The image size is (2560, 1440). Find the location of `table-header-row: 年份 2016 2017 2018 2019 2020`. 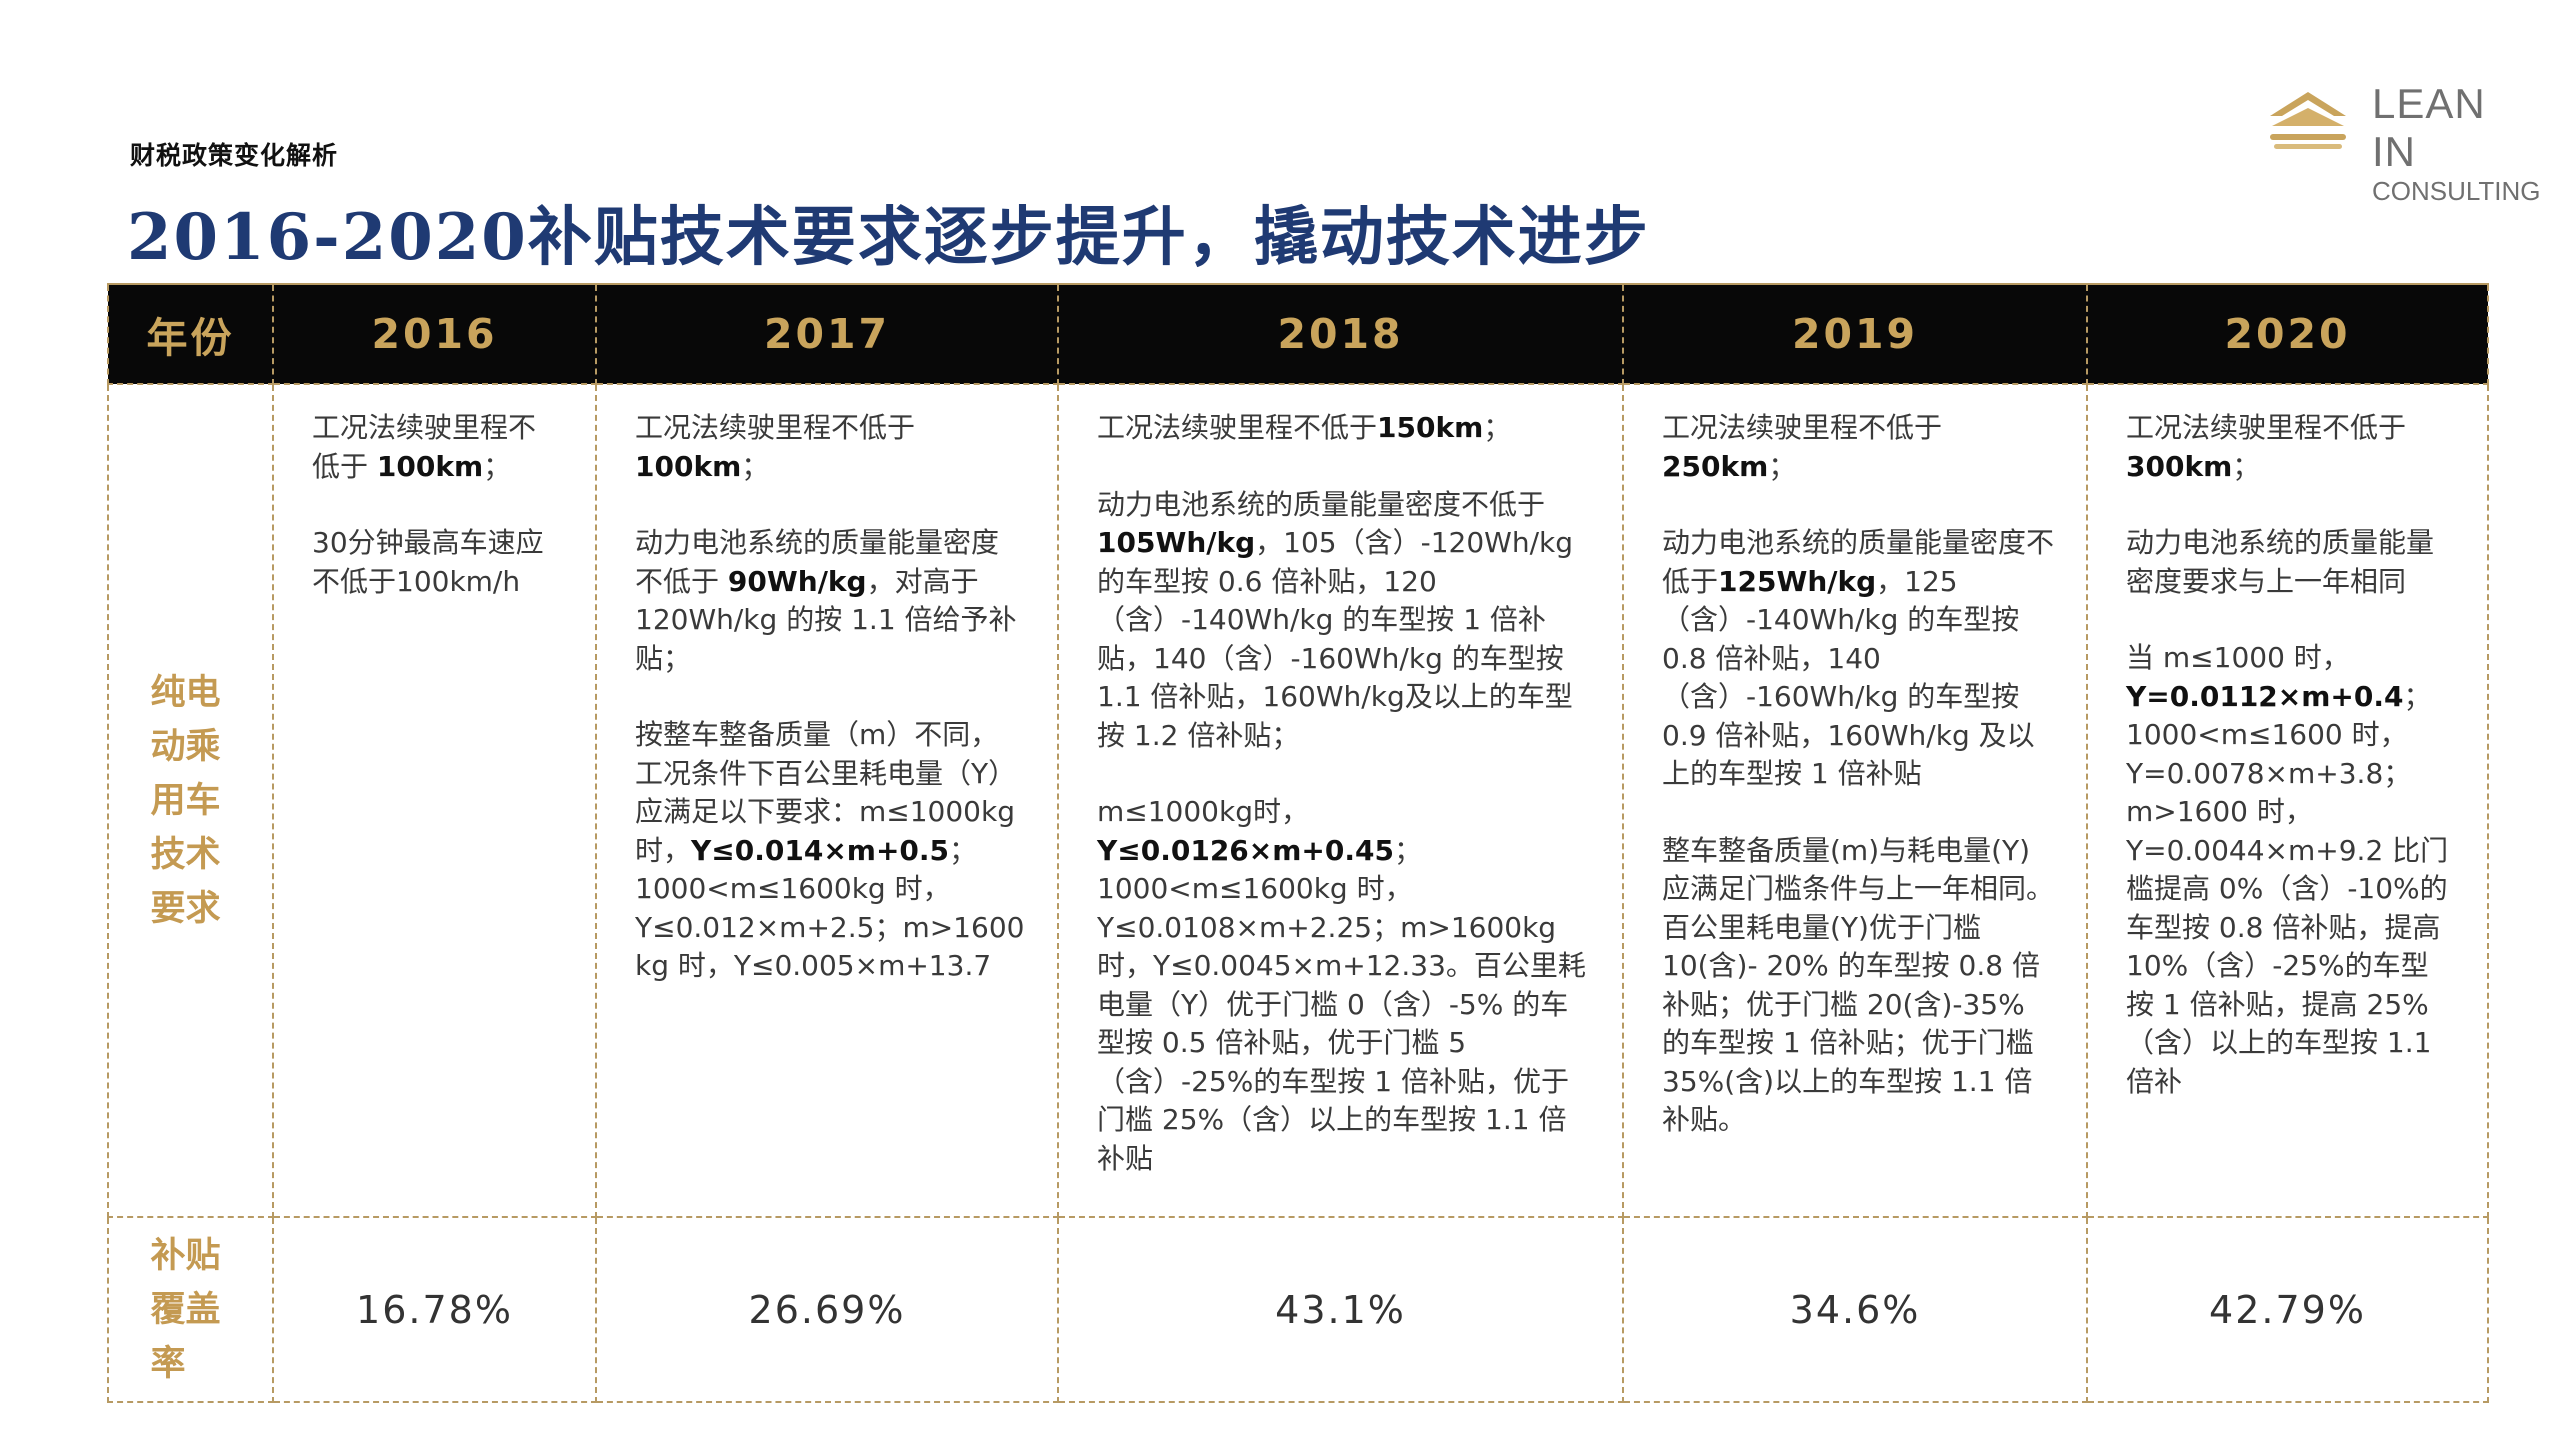

table-header-row: 年份 2016 2017 2018 2019 2020 is located at coordinates (1298, 334).